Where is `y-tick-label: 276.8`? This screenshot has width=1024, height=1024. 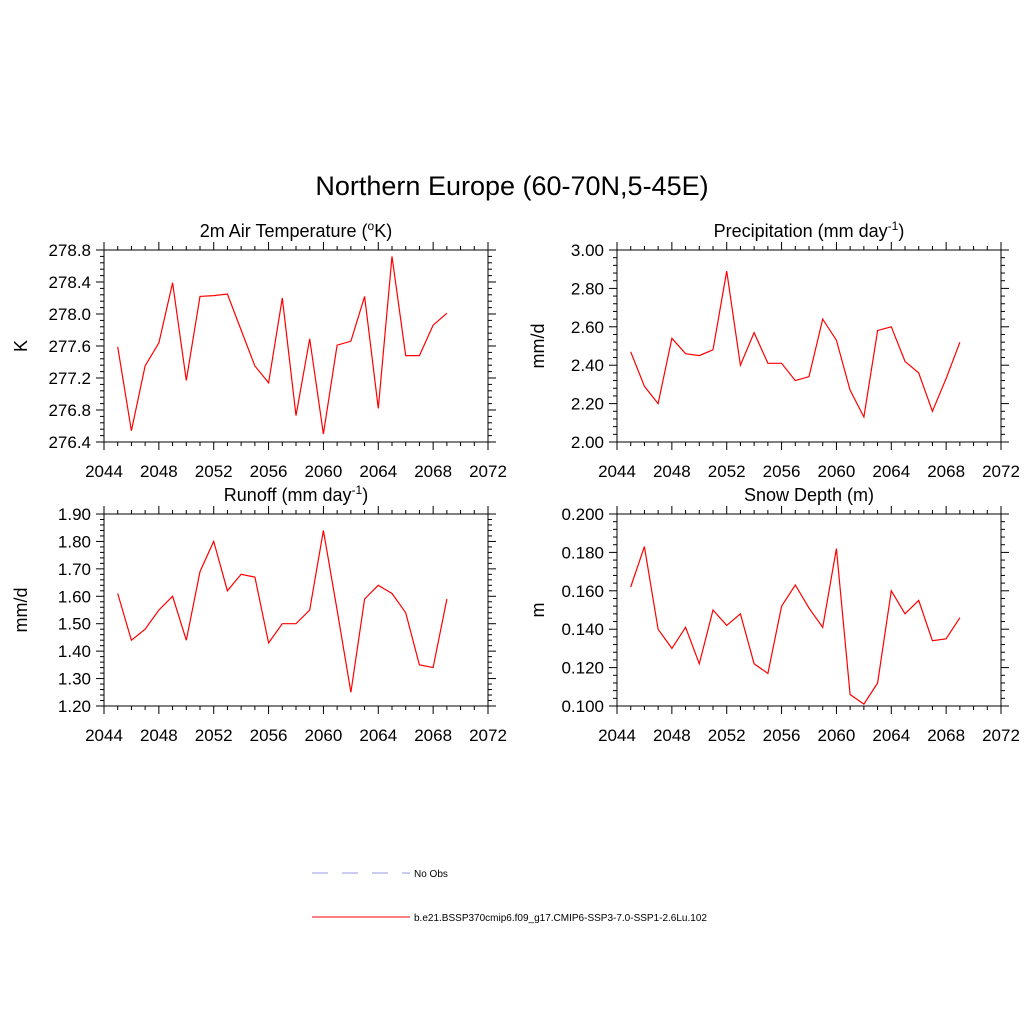
y-tick-label: 276.8 is located at coordinates (69, 410).